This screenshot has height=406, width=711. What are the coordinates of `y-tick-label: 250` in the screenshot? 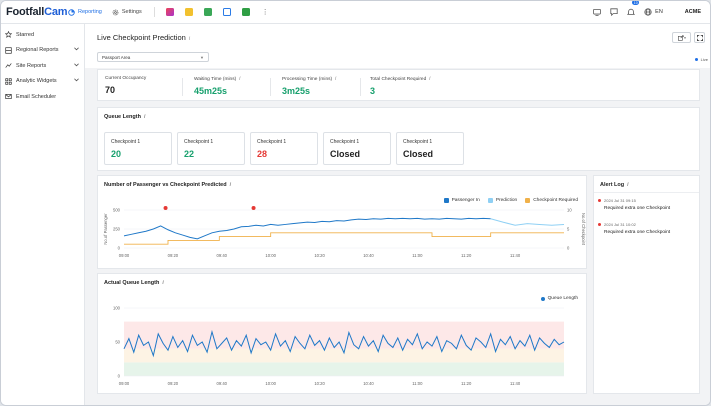 It's located at (117, 229).